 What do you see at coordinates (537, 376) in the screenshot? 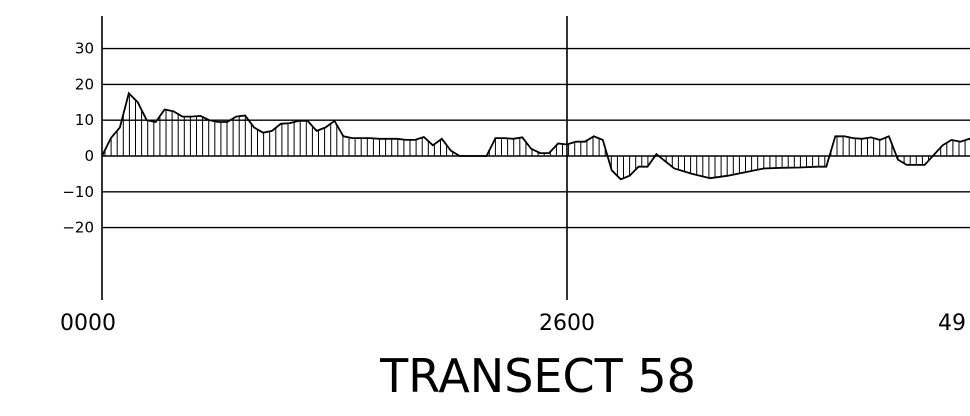
I see `chart-title: TRANSECT 58` at bounding box center [537, 376].